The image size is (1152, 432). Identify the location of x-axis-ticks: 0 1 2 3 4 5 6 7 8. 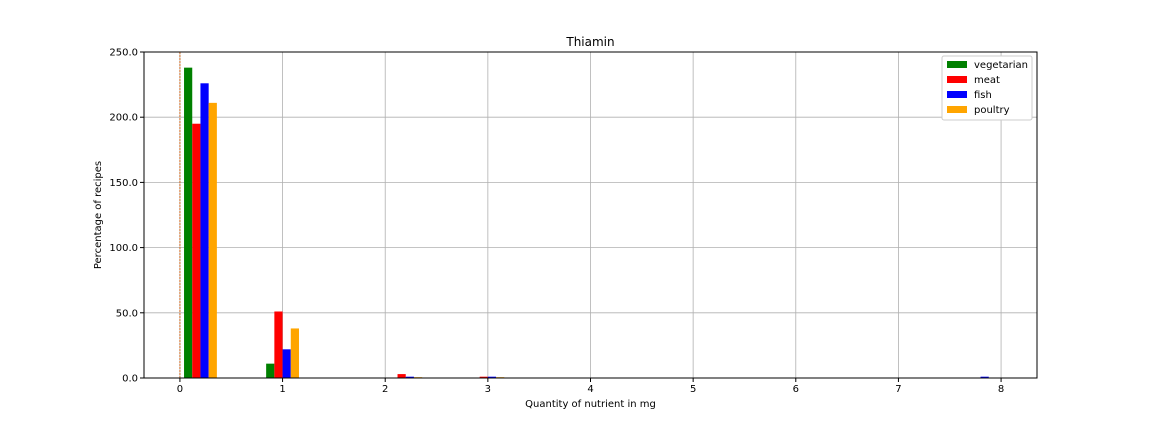
(590, 386).